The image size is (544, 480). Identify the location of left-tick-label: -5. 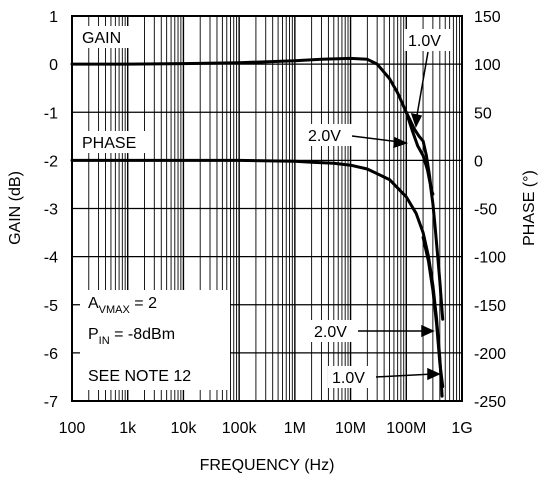
(51, 306).